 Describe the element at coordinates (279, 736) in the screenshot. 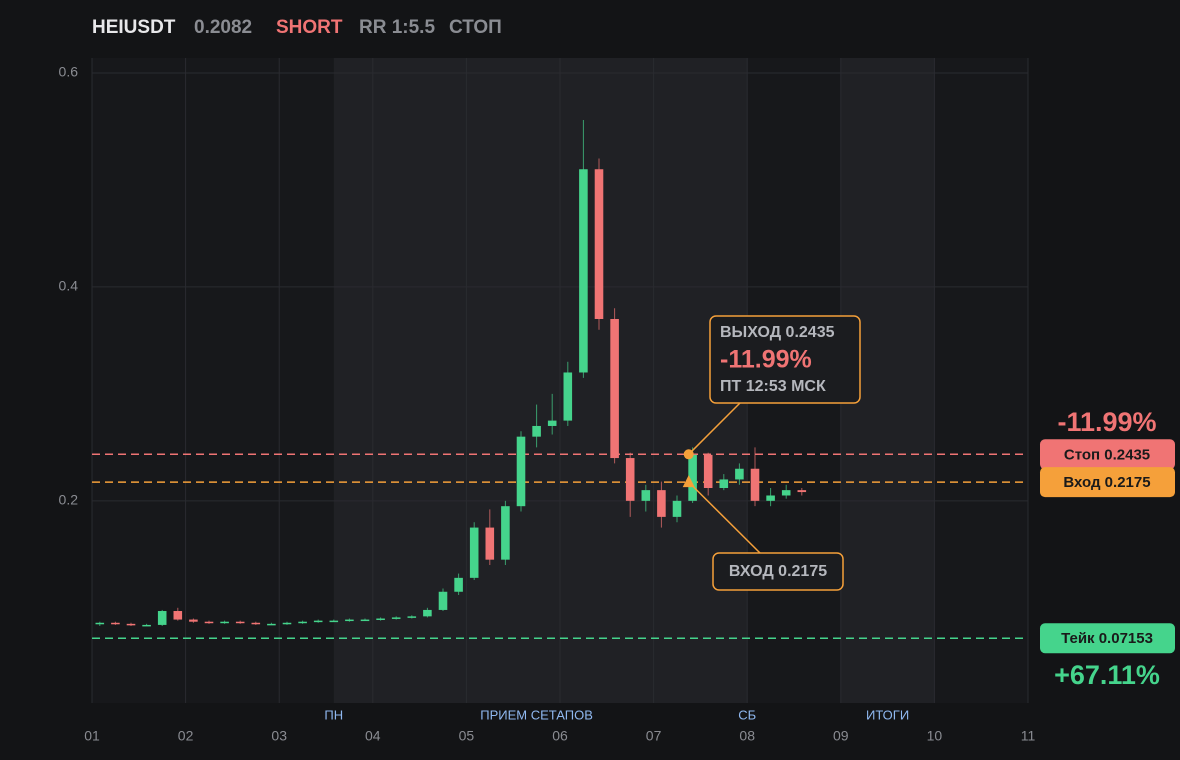

I see `x-tick-label: 03` at that location.